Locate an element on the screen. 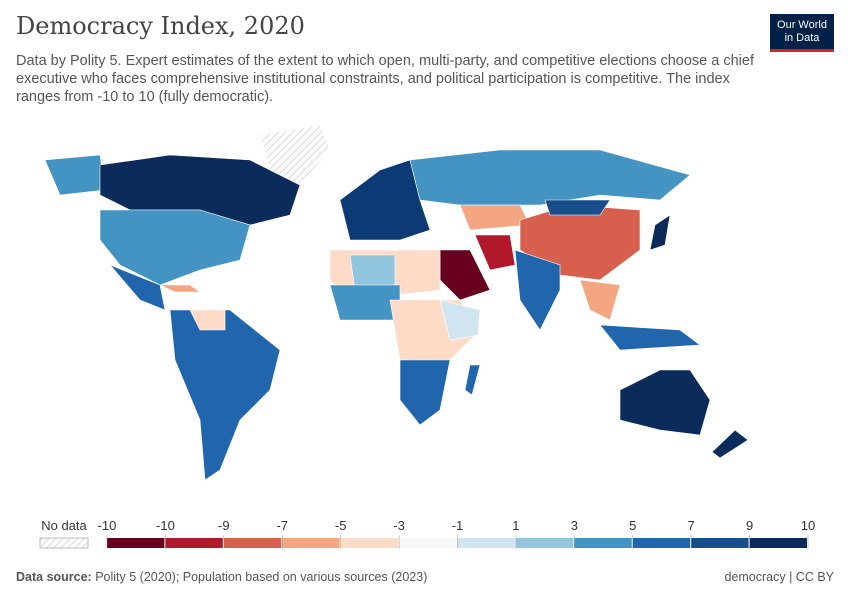  legend-tick-label: -7 is located at coordinates (282, 525).